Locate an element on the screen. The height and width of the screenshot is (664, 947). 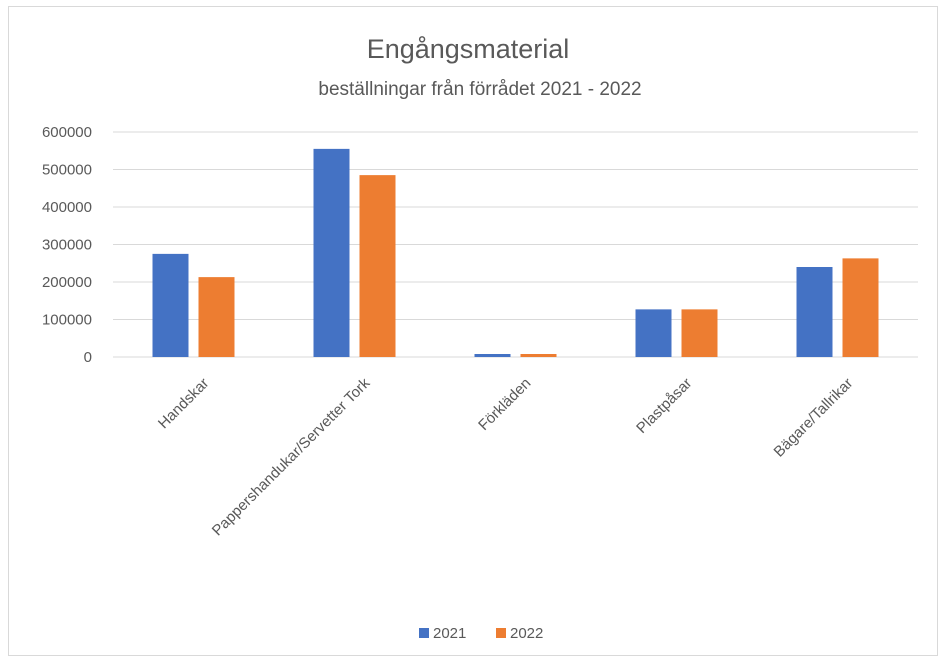
y-tick-label: 300000 is located at coordinates (67, 245).